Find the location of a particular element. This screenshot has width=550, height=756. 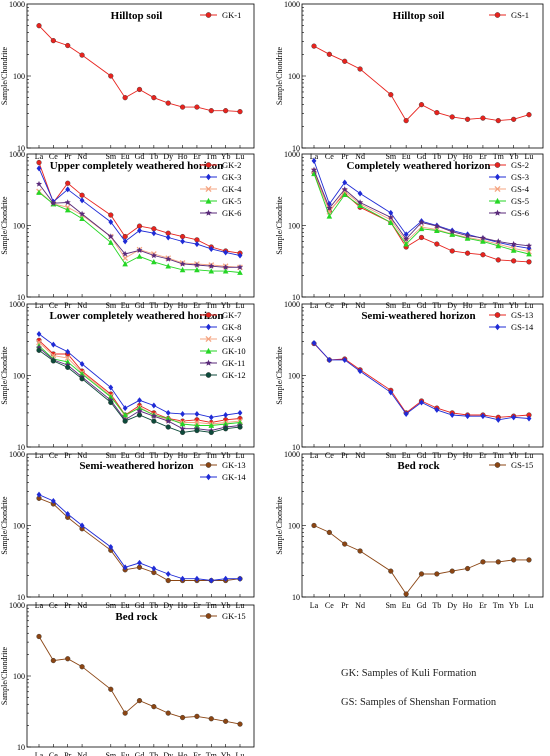

legend-label: GK-7 is located at coordinates (231, 315).